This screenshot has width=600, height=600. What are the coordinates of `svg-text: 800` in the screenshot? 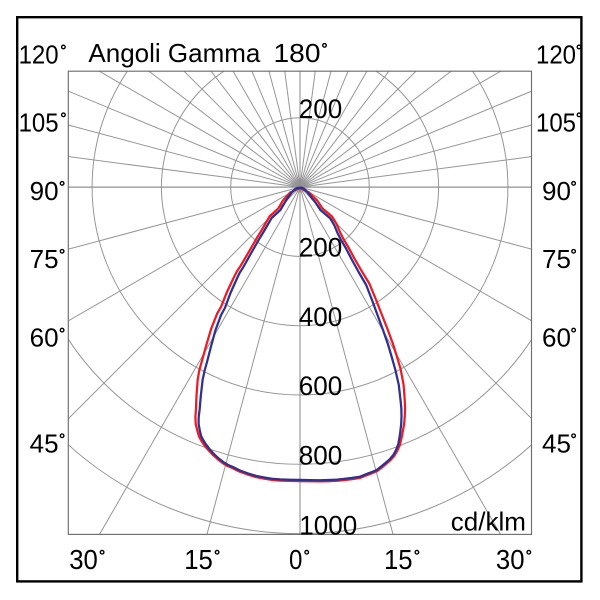 It's located at (321, 456).